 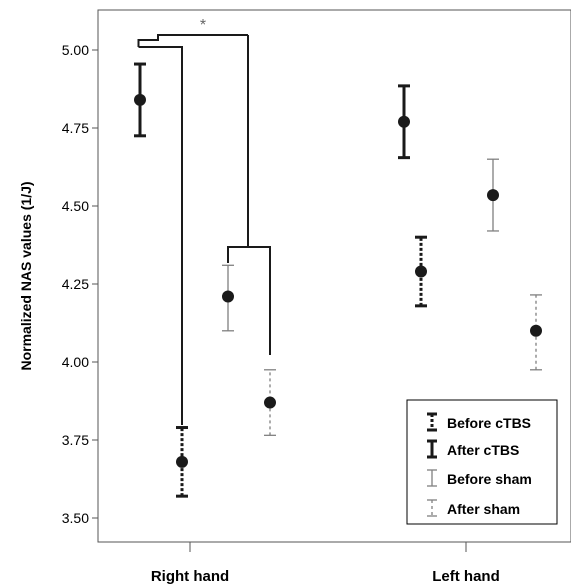 I want to click on y-tick-label: 3.75, so click(x=75, y=440).